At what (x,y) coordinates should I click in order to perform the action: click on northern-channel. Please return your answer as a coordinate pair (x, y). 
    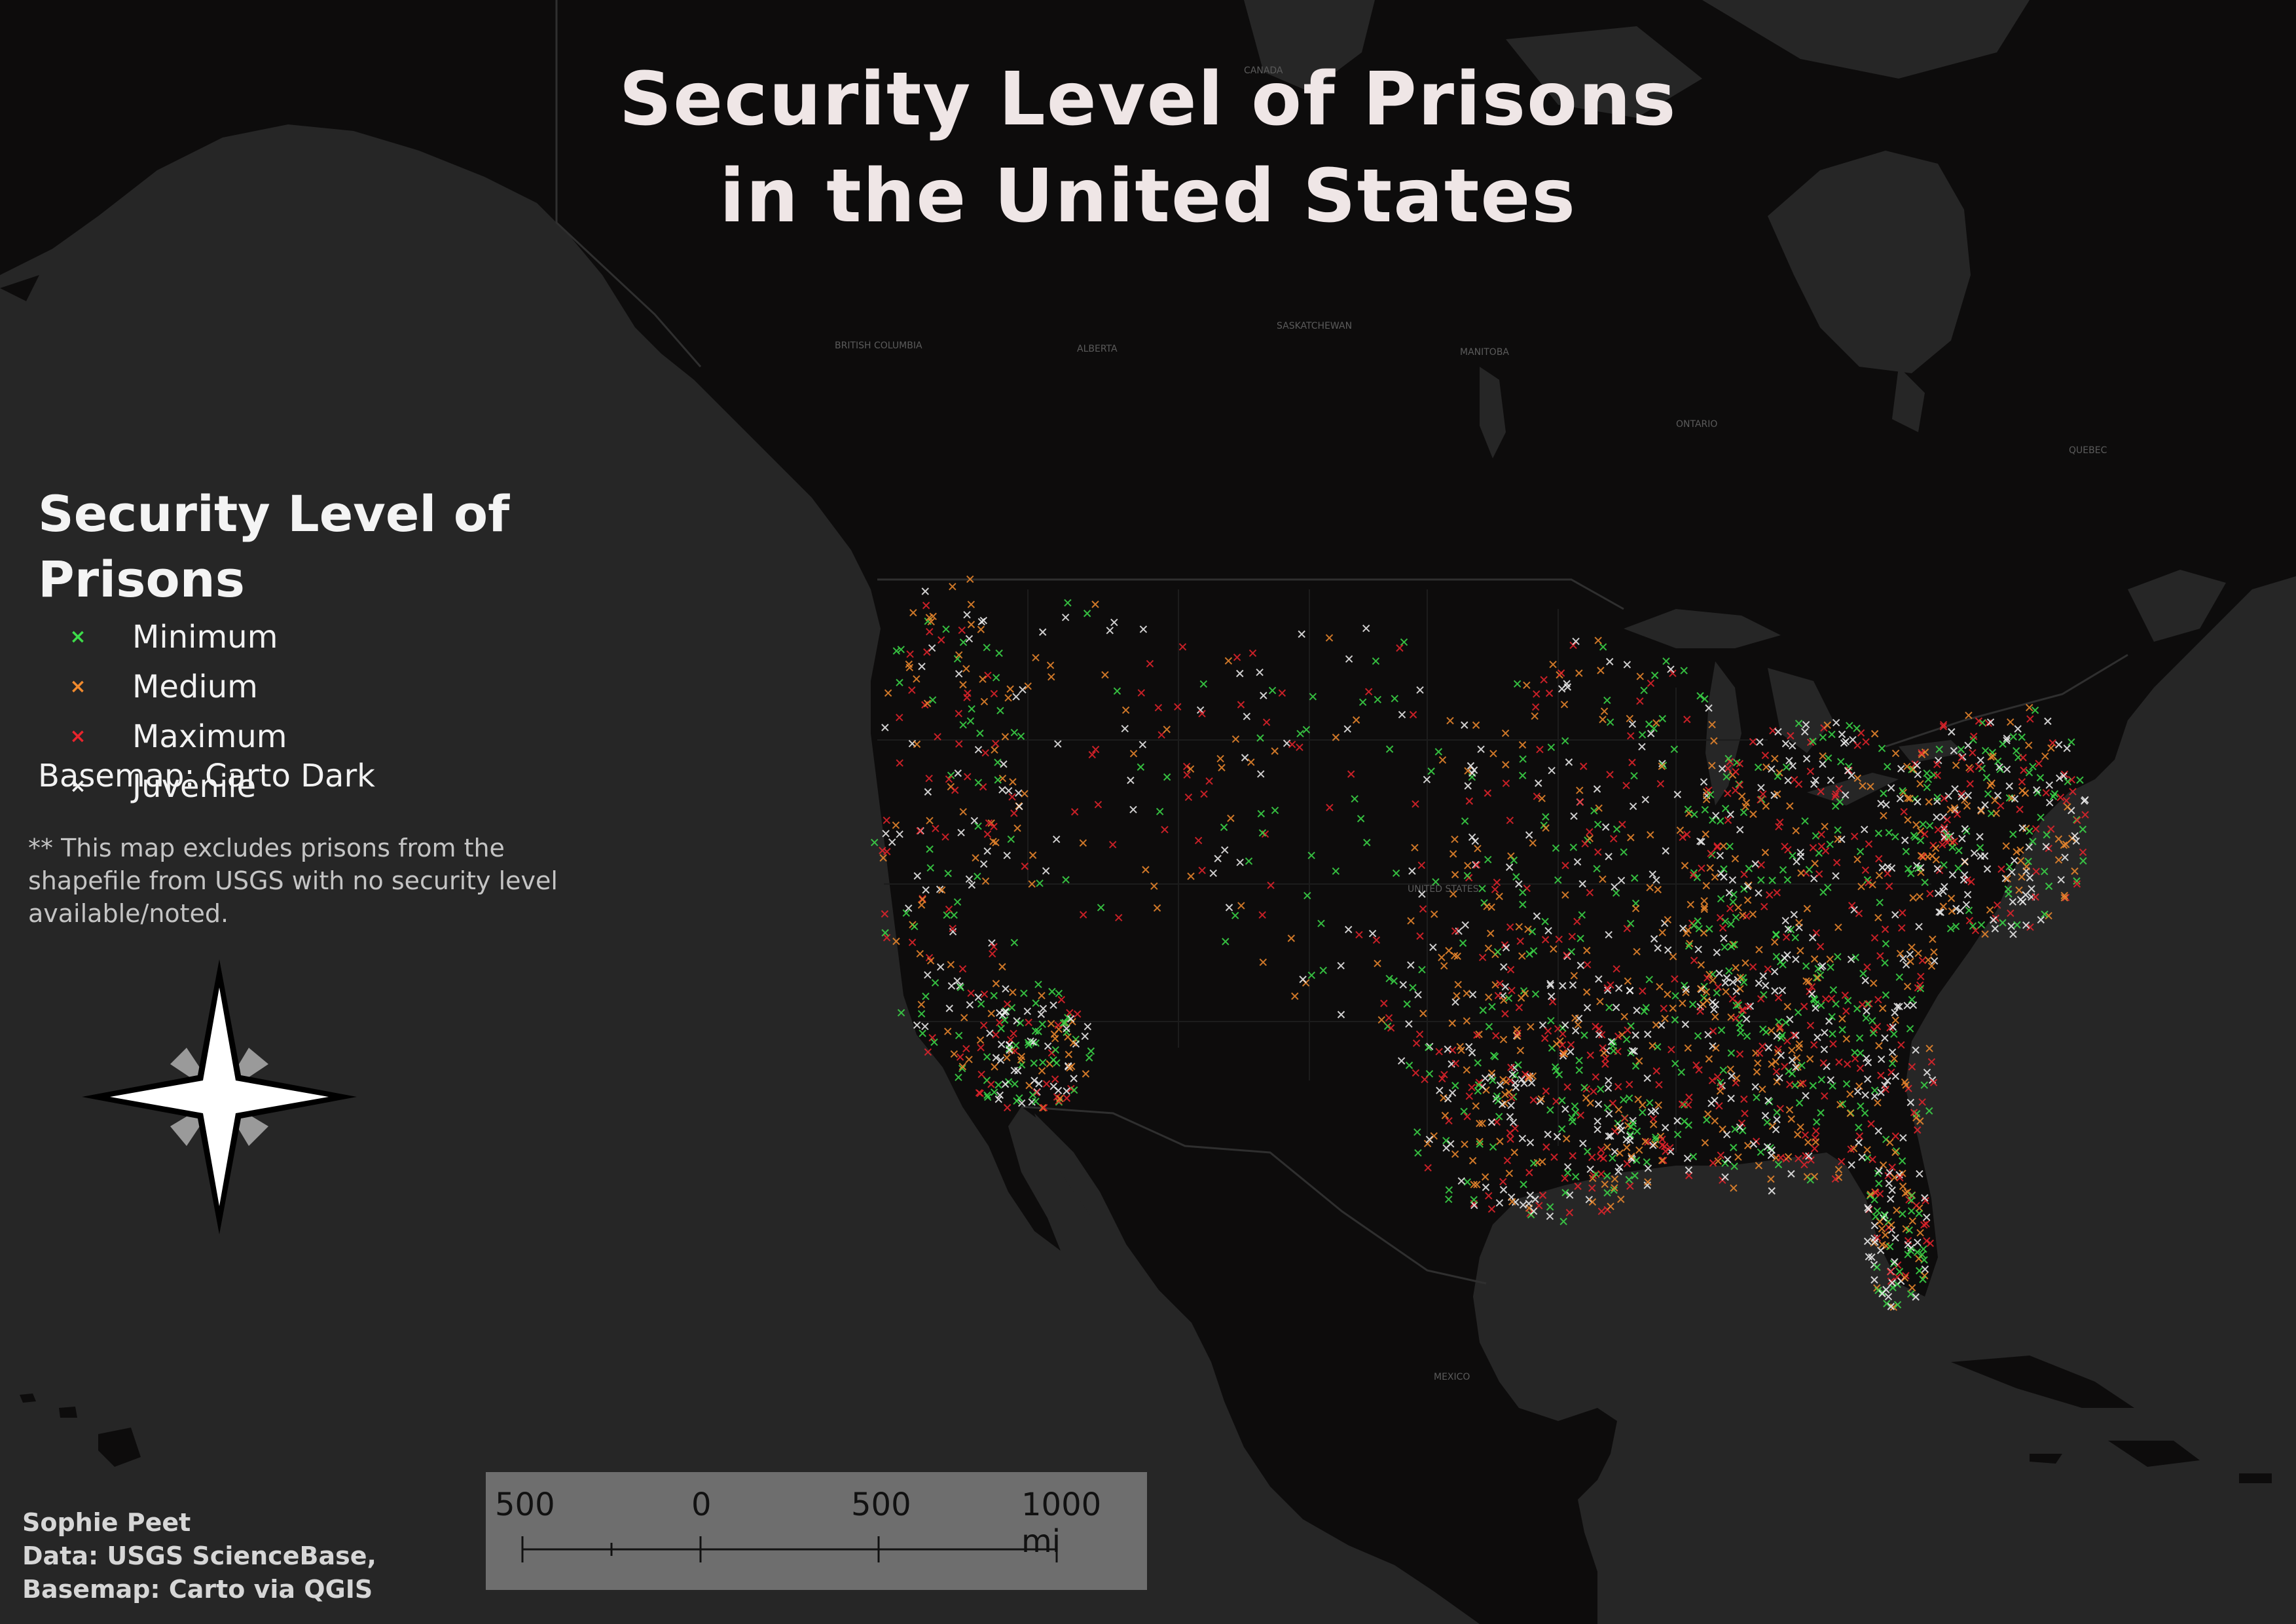
    Looking at the image, I should click on (1309, 46).